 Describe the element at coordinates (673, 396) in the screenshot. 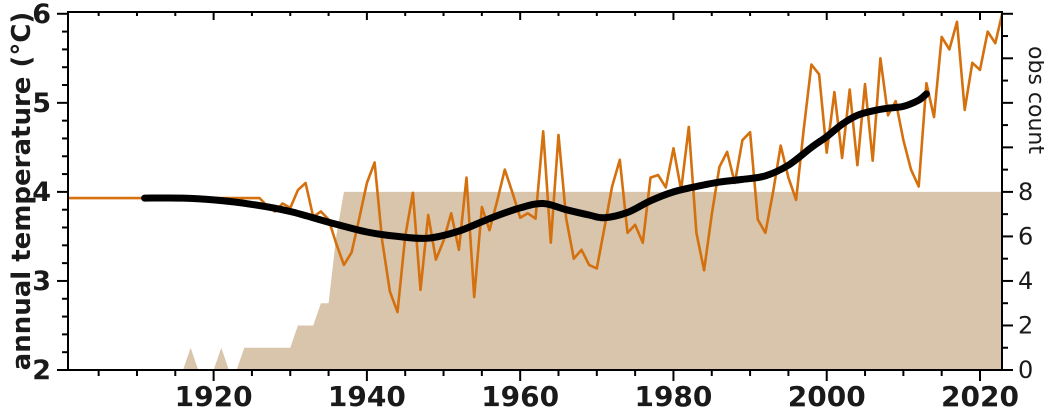

I see `x-tick-label: 1980` at that location.